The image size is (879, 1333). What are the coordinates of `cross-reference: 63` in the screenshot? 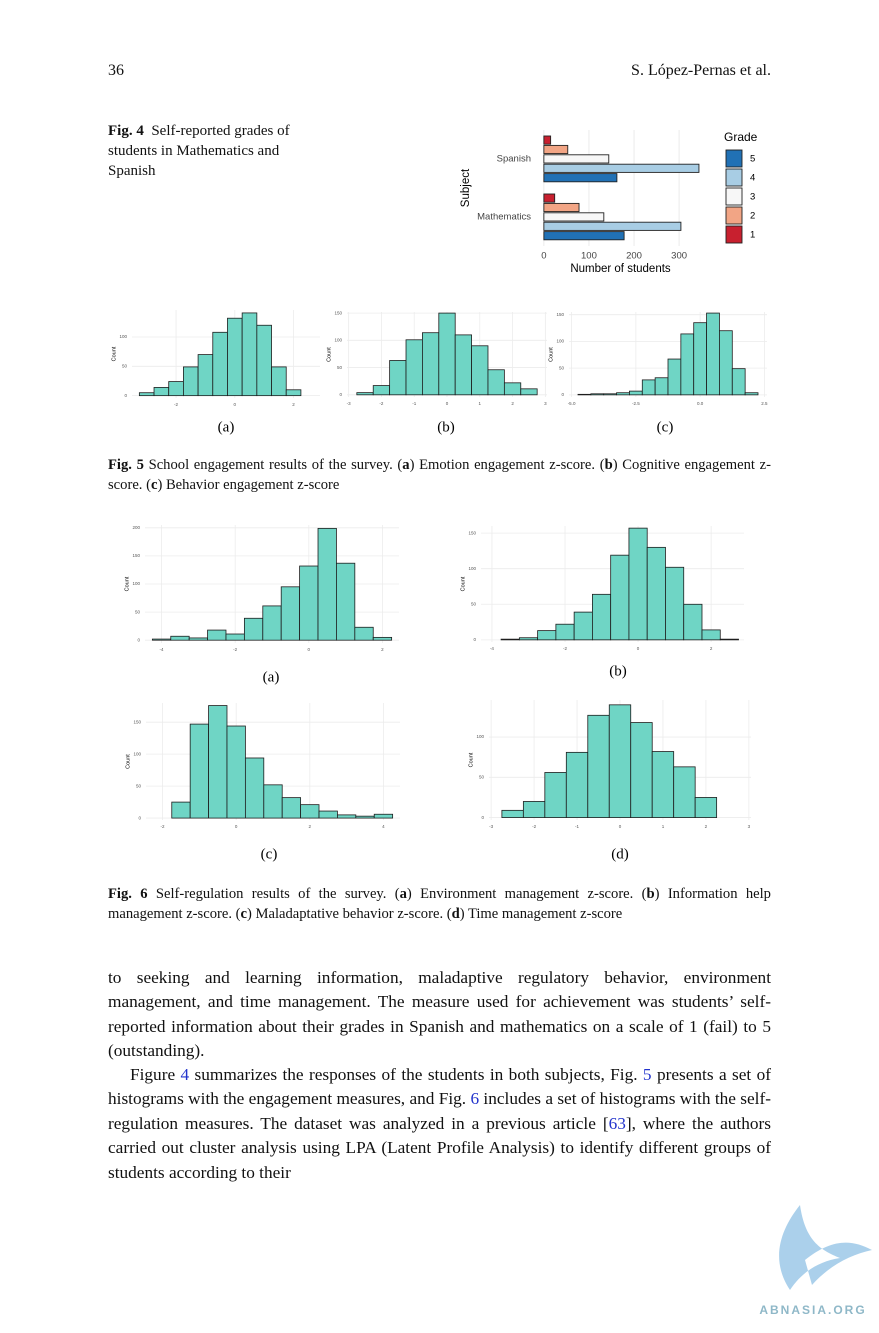 It's located at (617, 1123).